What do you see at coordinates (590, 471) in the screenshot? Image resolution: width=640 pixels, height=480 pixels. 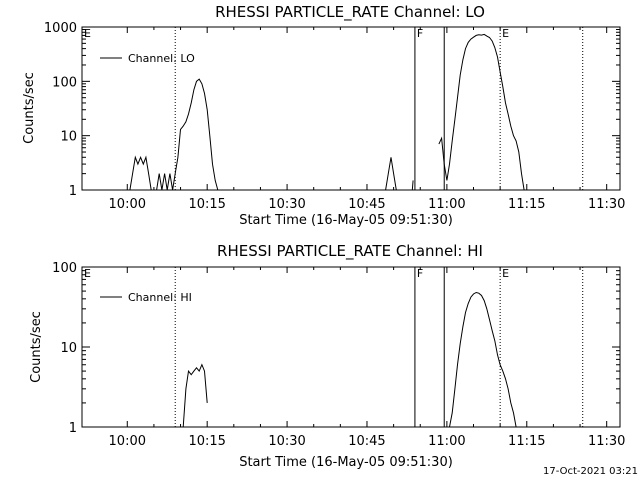 I see `footer-timestamp: 17-Oct-2021 03:21` at bounding box center [590, 471].